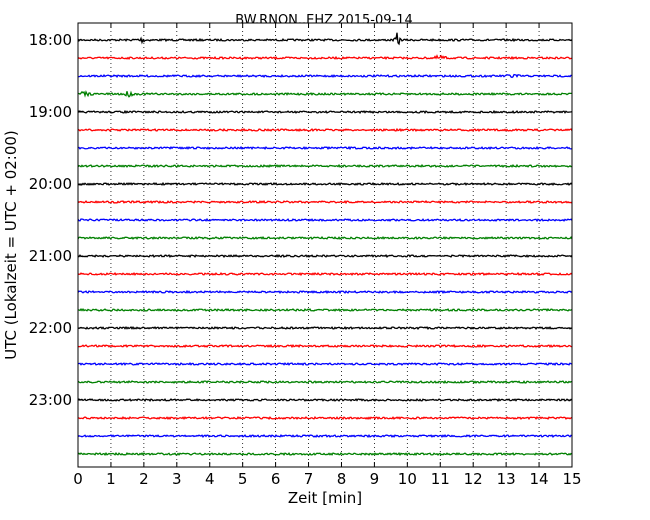 Image resolution: width=650 pixels, height=520 pixels. What do you see at coordinates (375, 479) in the screenshot?
I see `x-tick-label: 9` at bounding box center [375, 479].